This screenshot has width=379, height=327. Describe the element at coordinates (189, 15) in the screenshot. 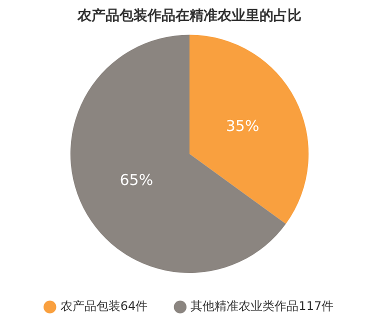

I see `chart-title: 农产品包装作品在精准农业里的占比` at that location.